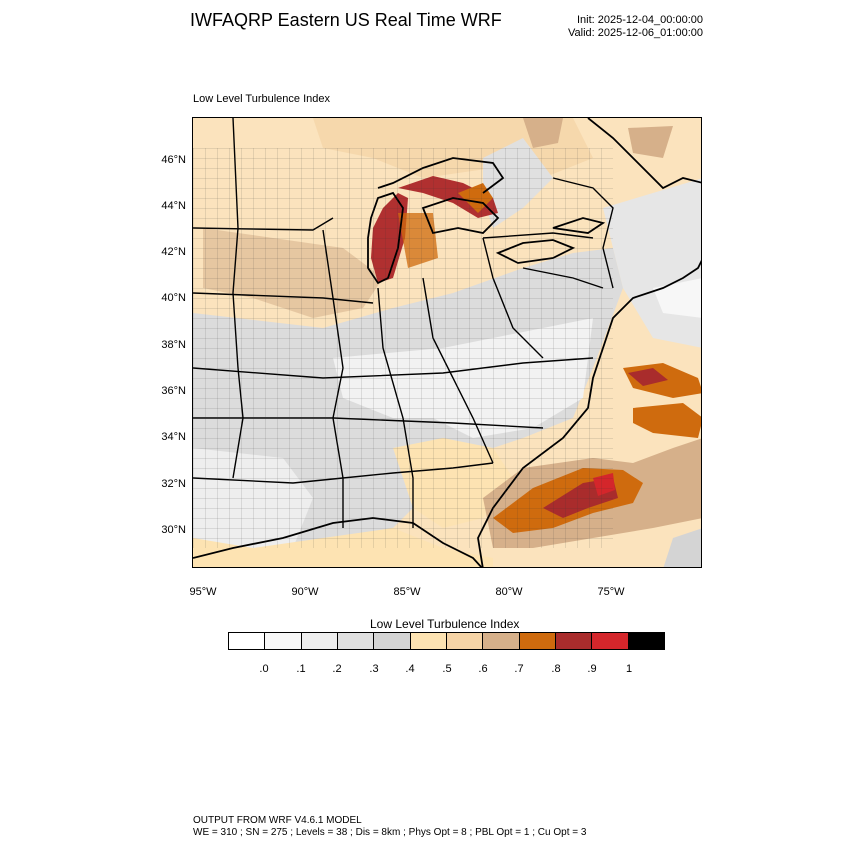 The width and height of the screenshot is (850, 850). I want to click on lat-label-30n: 30°N, so click(166, 530).